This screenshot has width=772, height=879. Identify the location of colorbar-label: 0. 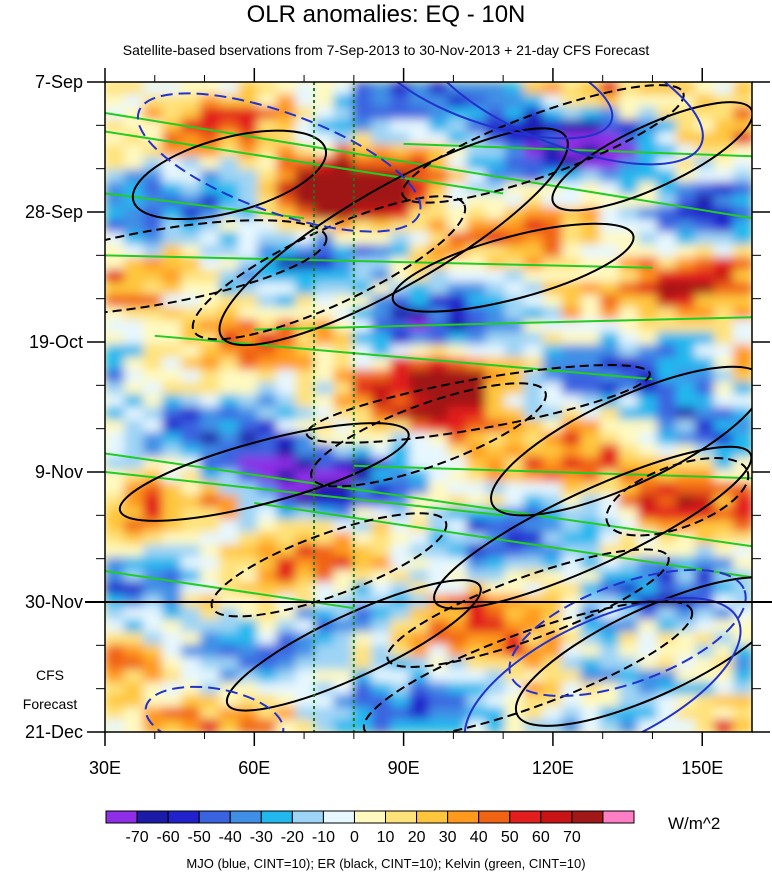
(354, 837).